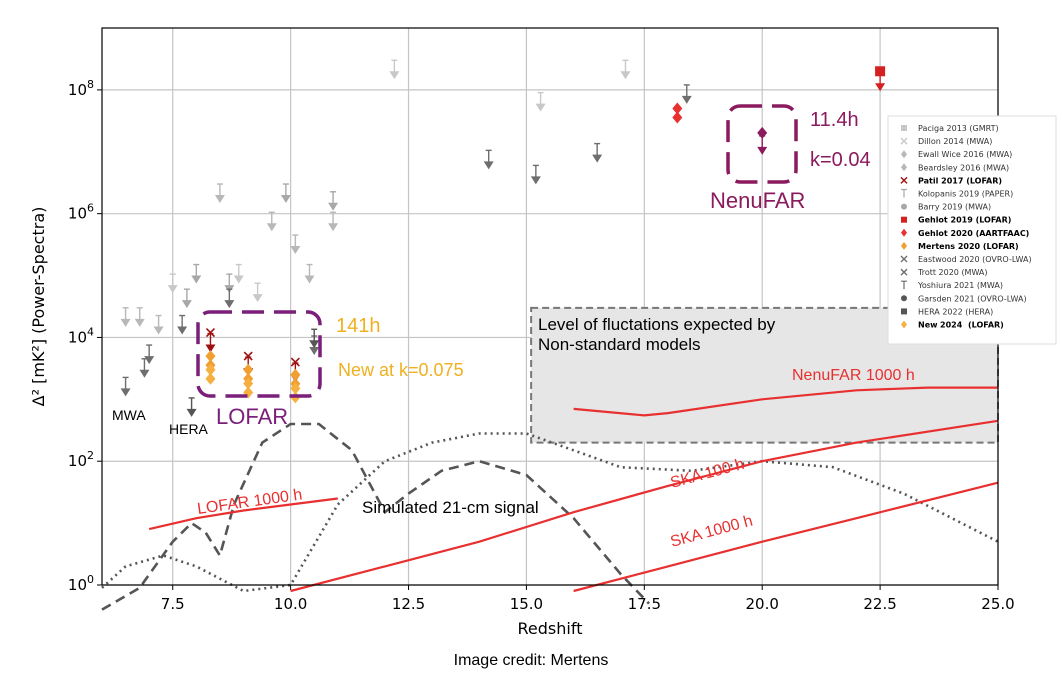 The width and height of the screenshot is (1062, 680). Describe the element at coordinates (853, 375) in the screenshot. I see `nenufar-1000h-label: NenuFAR 1000 h` at that location.